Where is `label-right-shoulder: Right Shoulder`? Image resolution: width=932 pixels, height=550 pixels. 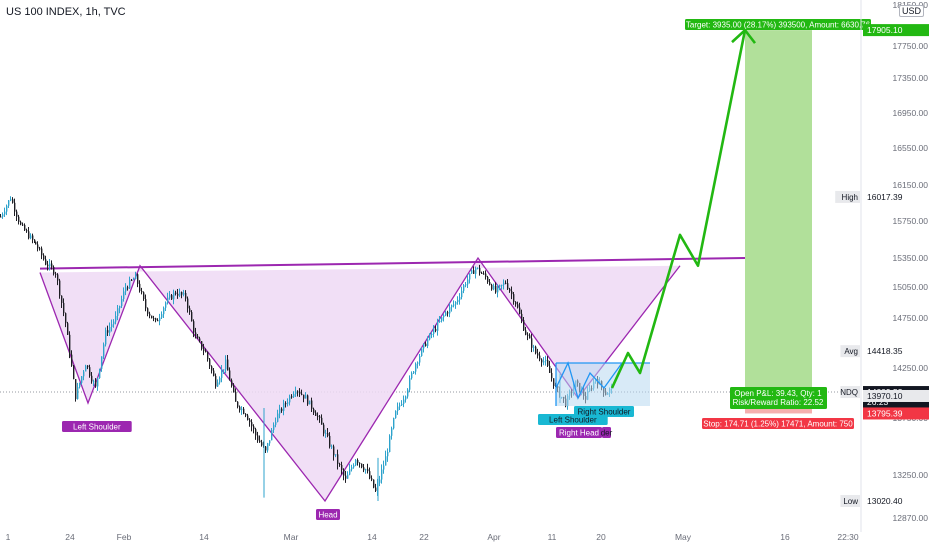
label-right-shoulder: Right Shoulder is located at coordinates (604, 411).